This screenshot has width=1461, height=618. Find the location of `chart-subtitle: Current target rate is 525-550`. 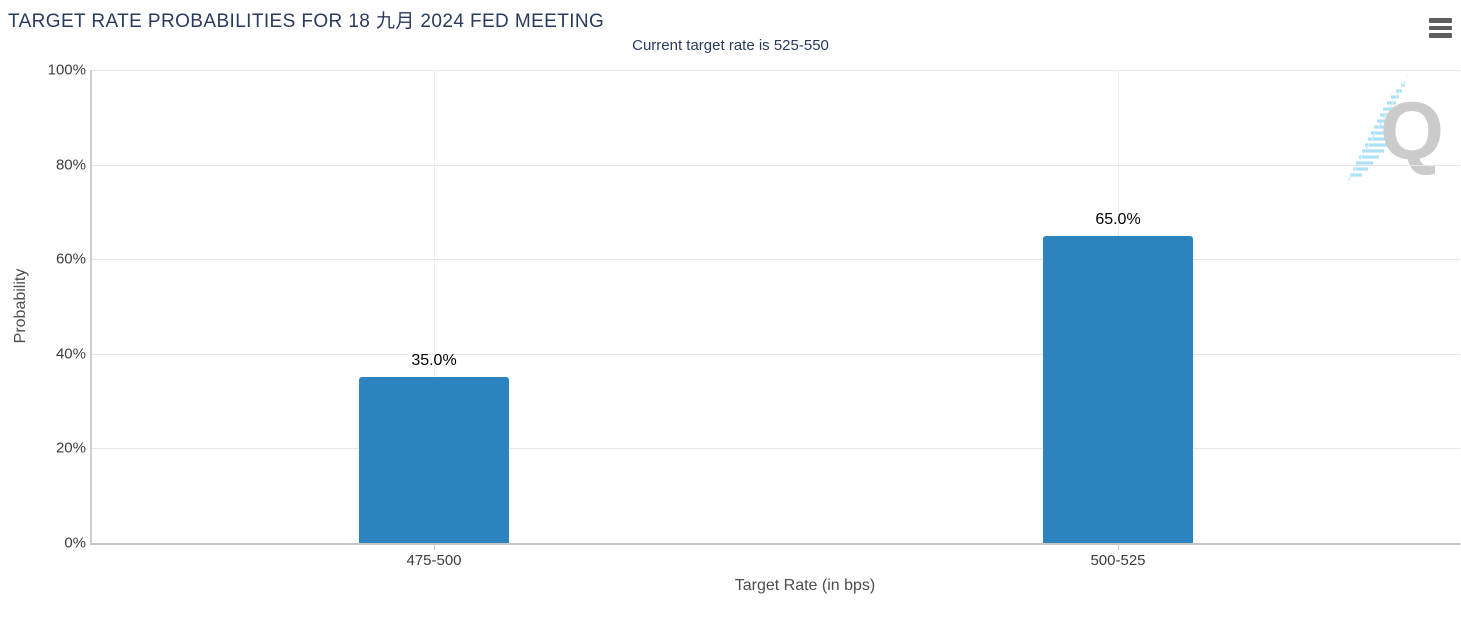

chart-subtitle: Current target rate is 525-550 is located at coordinates (730, 45).